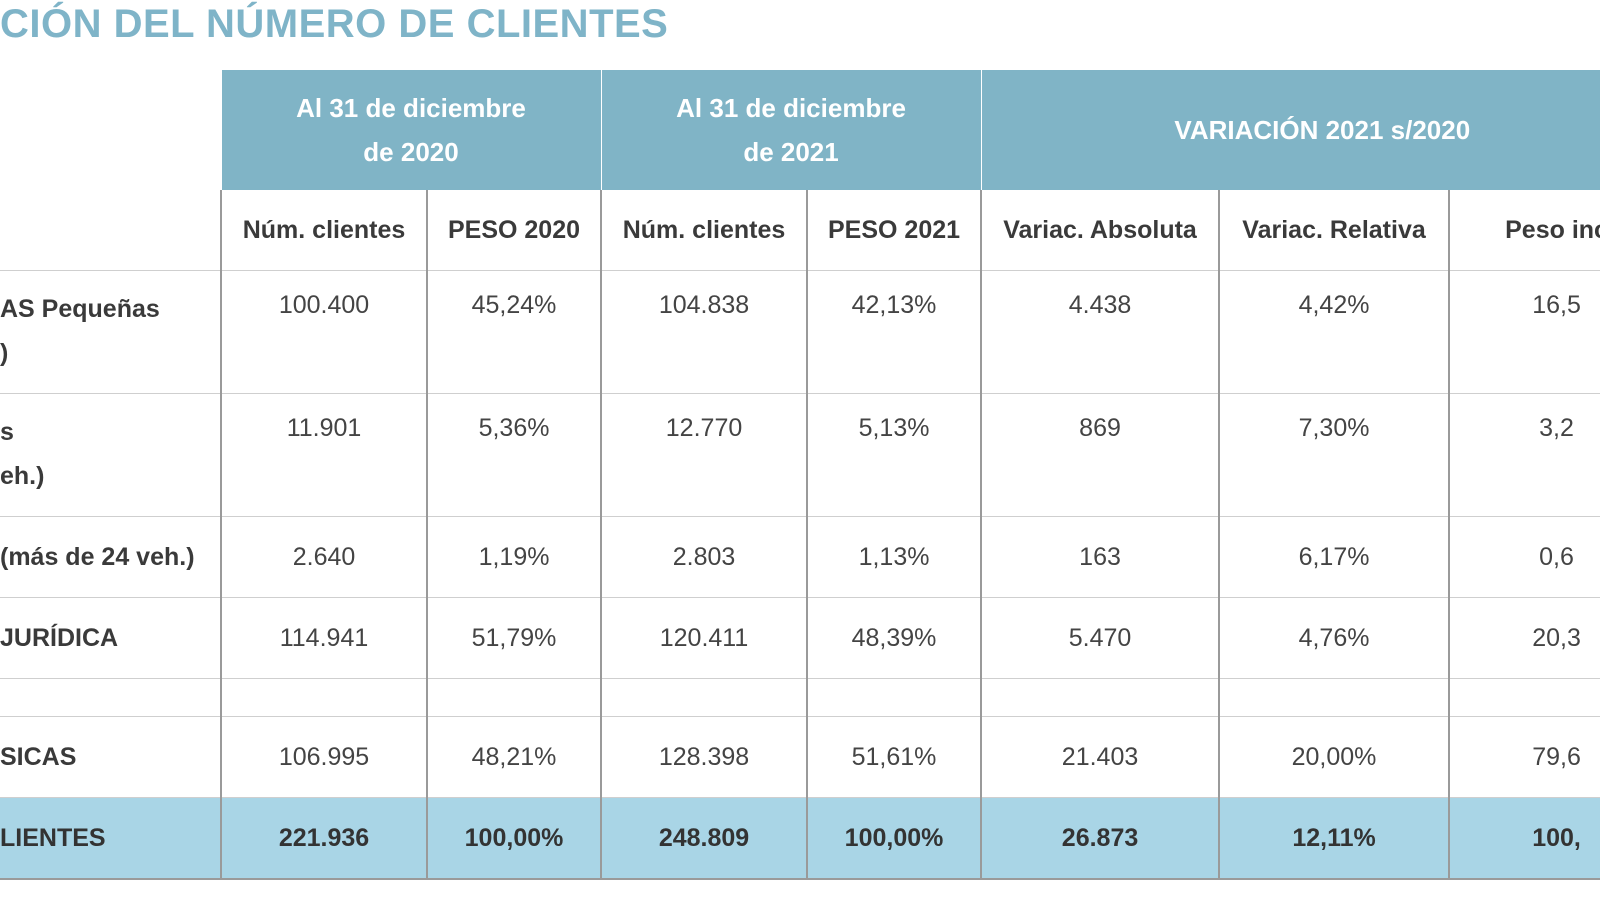 Image resolution: width=1600 pixels, height=900 pixels. I want to click on table-cell: 16,5, so click(1524, 332).